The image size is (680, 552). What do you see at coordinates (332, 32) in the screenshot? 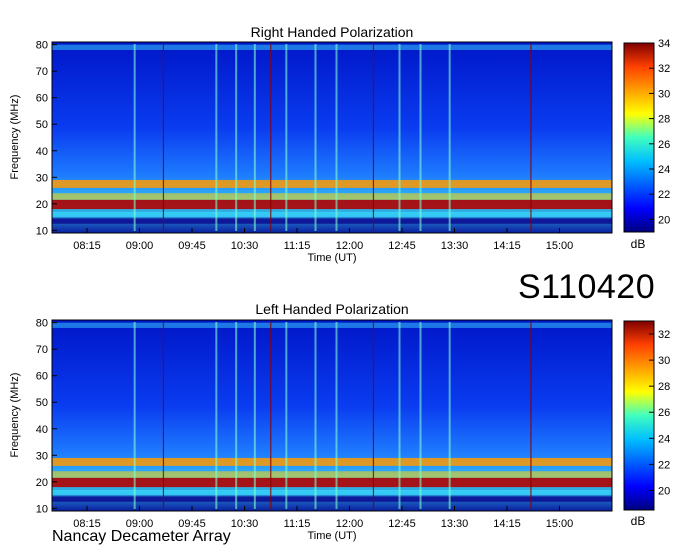
I see `chart-title: Right Handed Polarization` at bounding box center [332, 32].